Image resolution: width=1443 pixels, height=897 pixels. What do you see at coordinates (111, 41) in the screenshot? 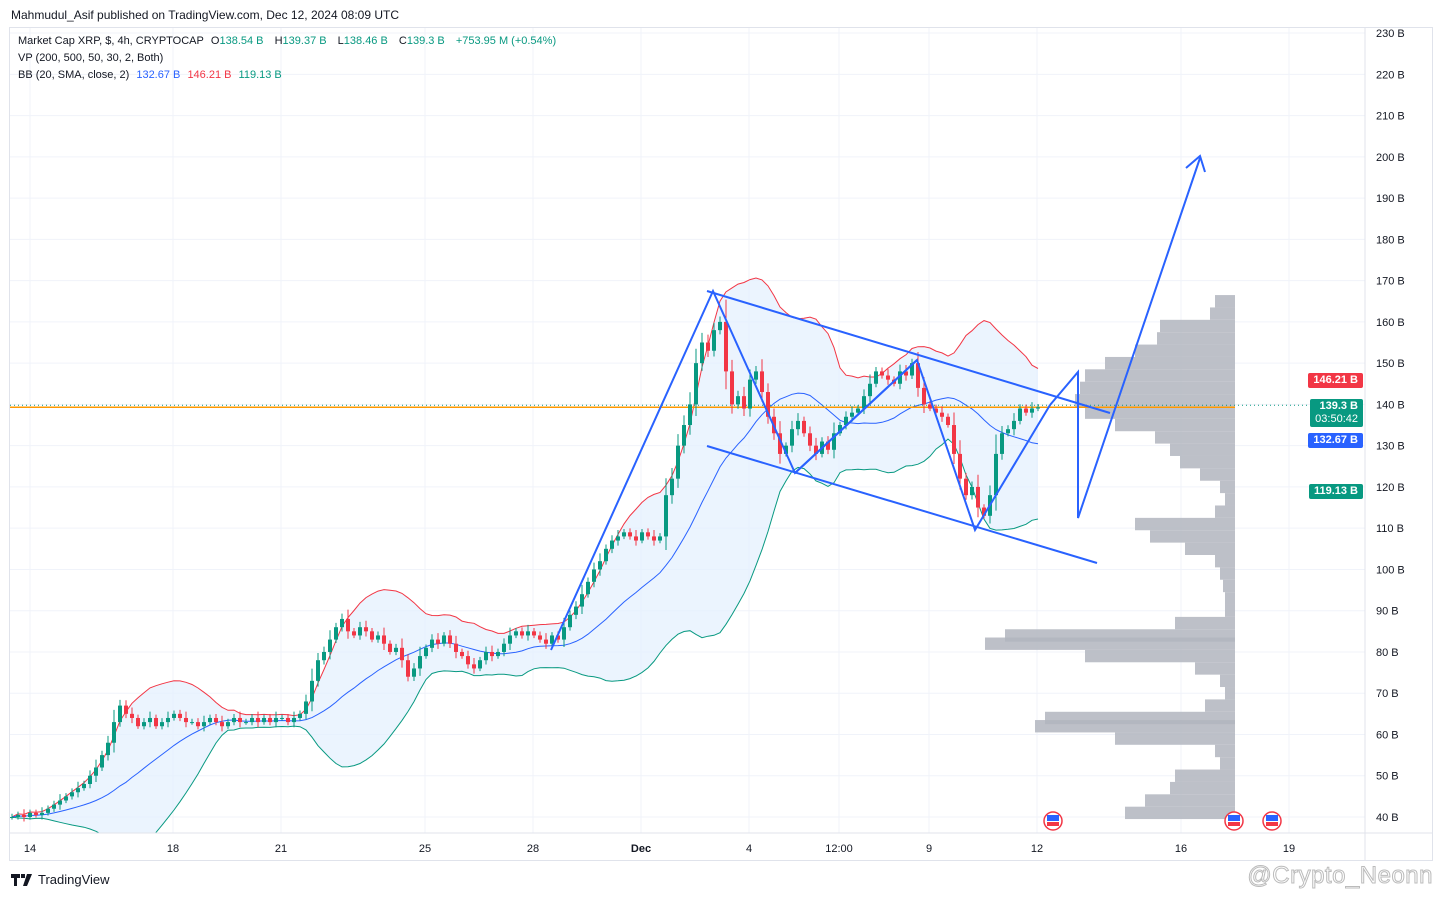
I see `symbol-name: Market Cap XRP, $, 4h, CRYPTOCAP` at bounding box center [111, 41].